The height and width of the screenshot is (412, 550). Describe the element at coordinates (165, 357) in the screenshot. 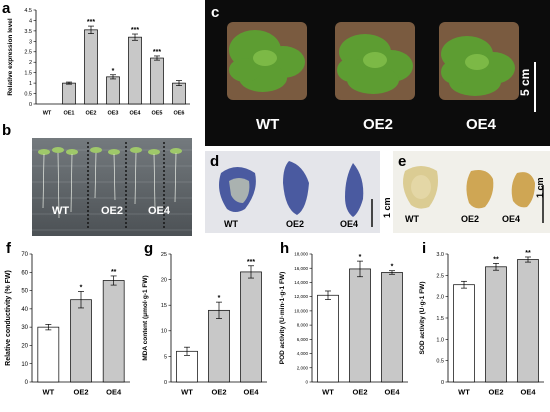

I see `y-tick-label: 5` at that location.